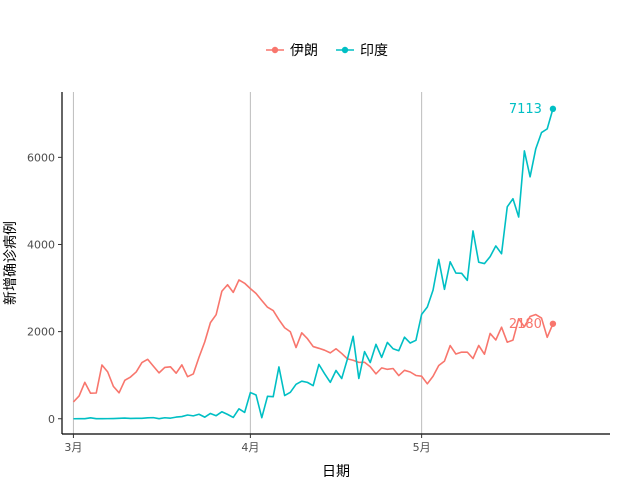  Describe the element at coordinates (374, 51) in the screenshot. I see `legend-label: 印度` at that location.